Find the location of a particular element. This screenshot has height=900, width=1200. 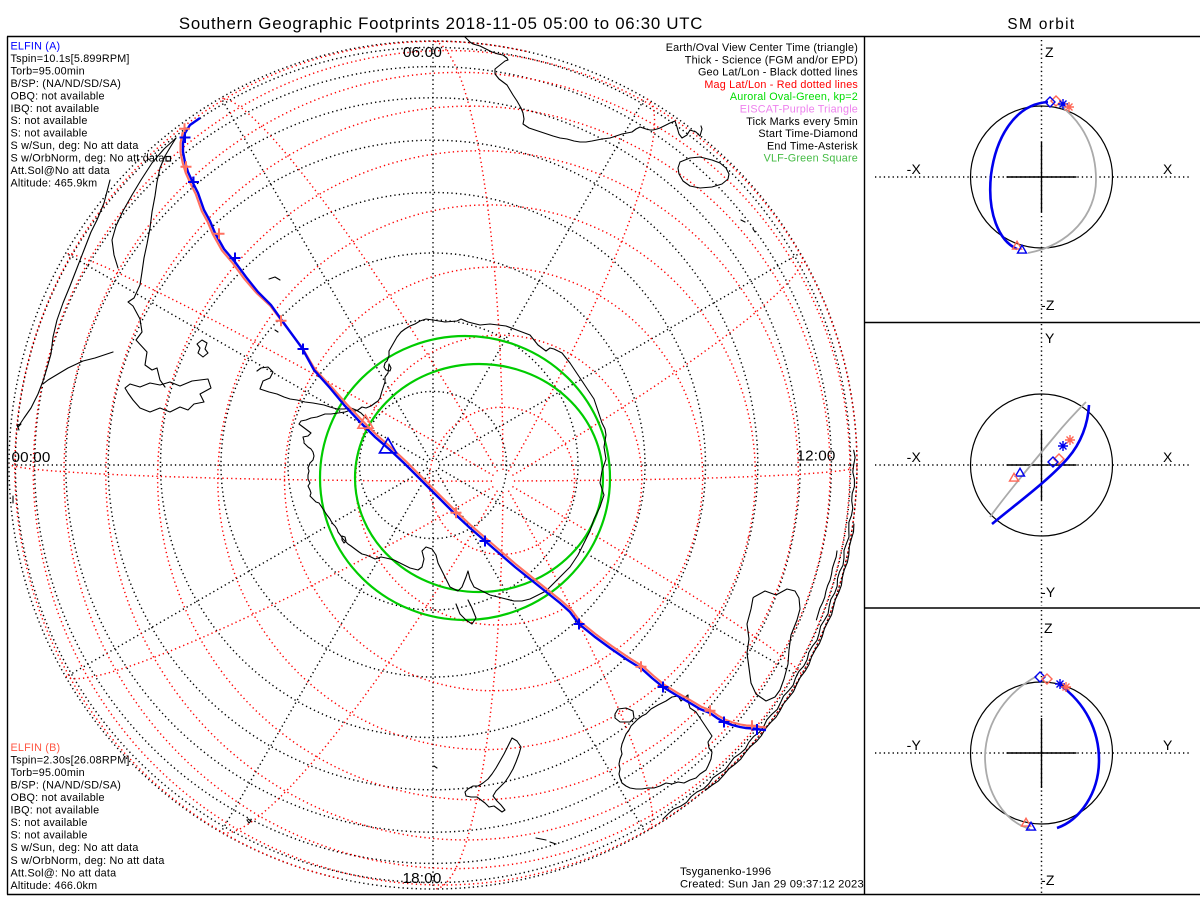

svg-text: Altitude: 465.9km is located at coordinates (54, 183).